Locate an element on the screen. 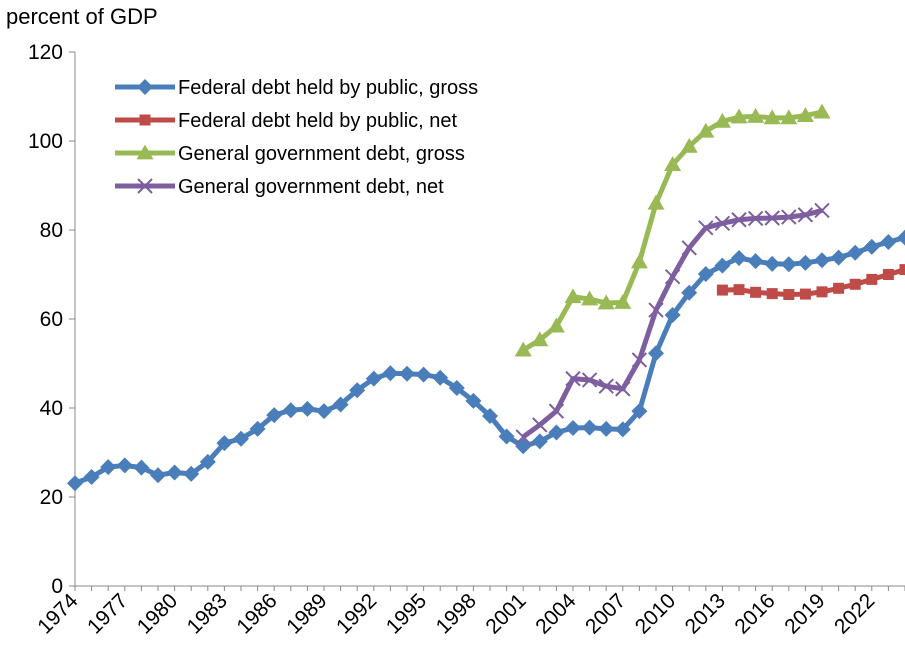  legend-item-1: Federal debt held by public, gross is located at coordinates (296, 88).